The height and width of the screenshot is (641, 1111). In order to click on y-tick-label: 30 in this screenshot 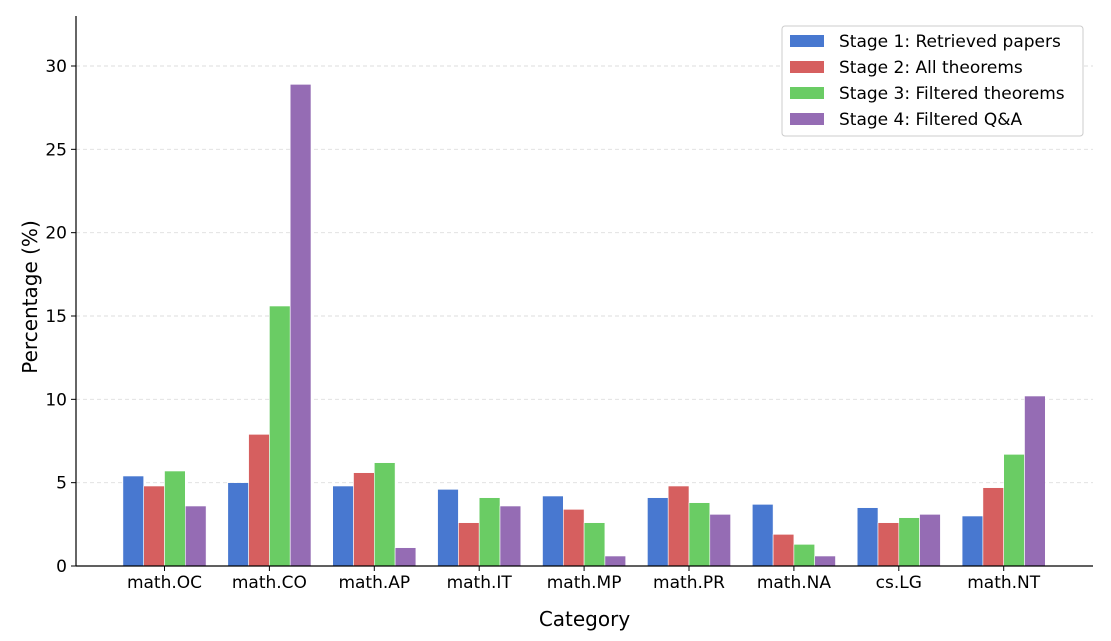, I will do `click(56, 67)`.